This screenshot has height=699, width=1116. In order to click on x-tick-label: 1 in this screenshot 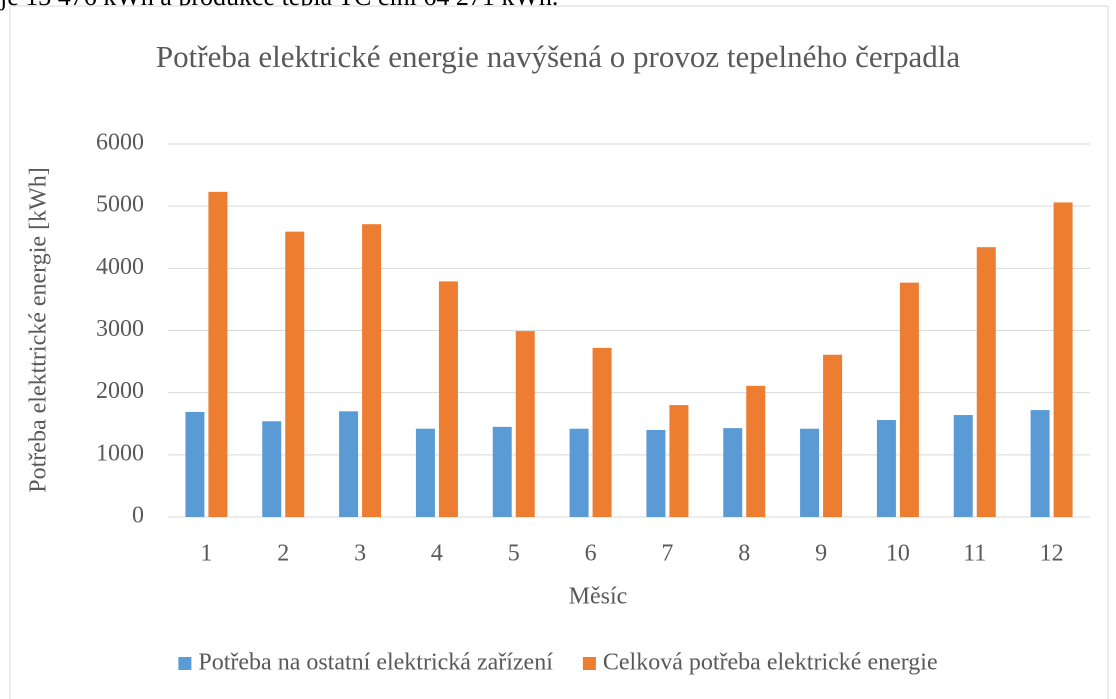, I will do `click(206, 554)`.